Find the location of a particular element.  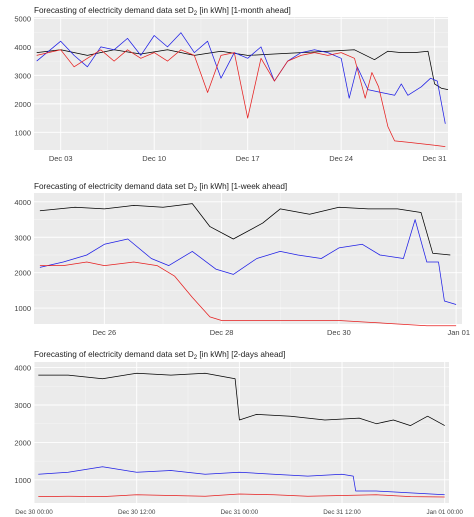

chart-1-title-subscript: 2 is located at coordinates (196, 14).